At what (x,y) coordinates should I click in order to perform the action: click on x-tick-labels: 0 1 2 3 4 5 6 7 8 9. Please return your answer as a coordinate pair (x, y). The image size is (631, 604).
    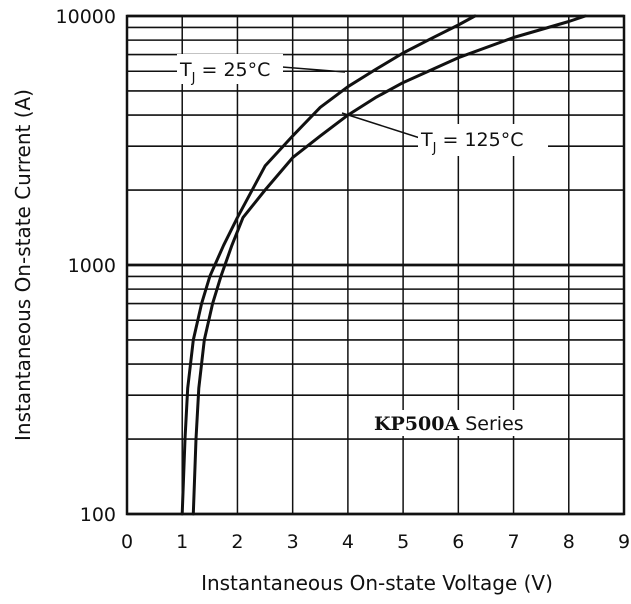
    Looking at the image, I should click on (375, 542).